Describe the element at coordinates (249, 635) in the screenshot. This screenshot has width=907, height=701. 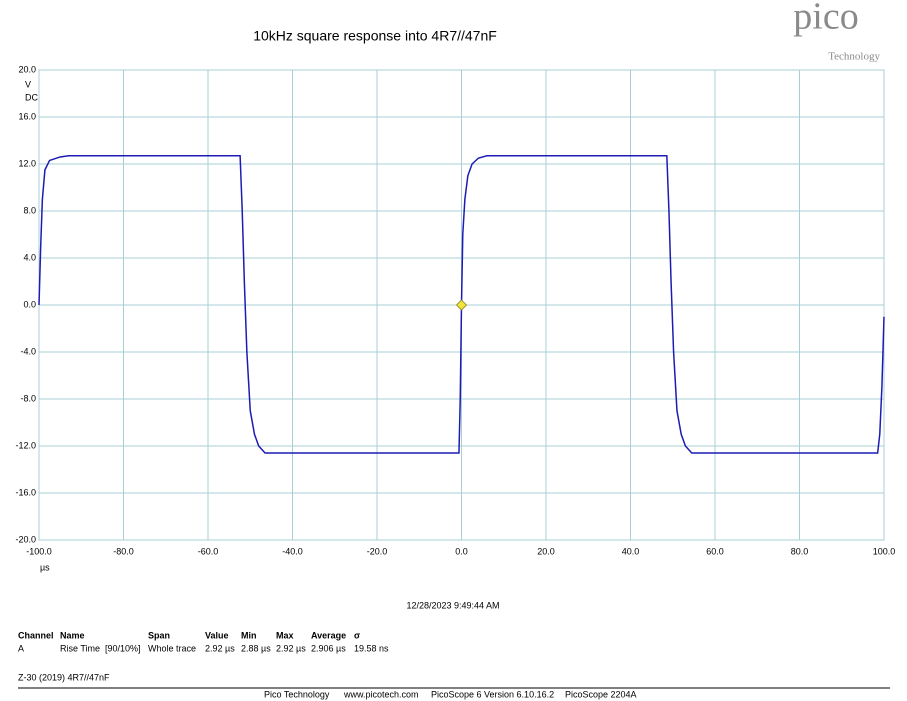
I see `table-header: Min` at that location.